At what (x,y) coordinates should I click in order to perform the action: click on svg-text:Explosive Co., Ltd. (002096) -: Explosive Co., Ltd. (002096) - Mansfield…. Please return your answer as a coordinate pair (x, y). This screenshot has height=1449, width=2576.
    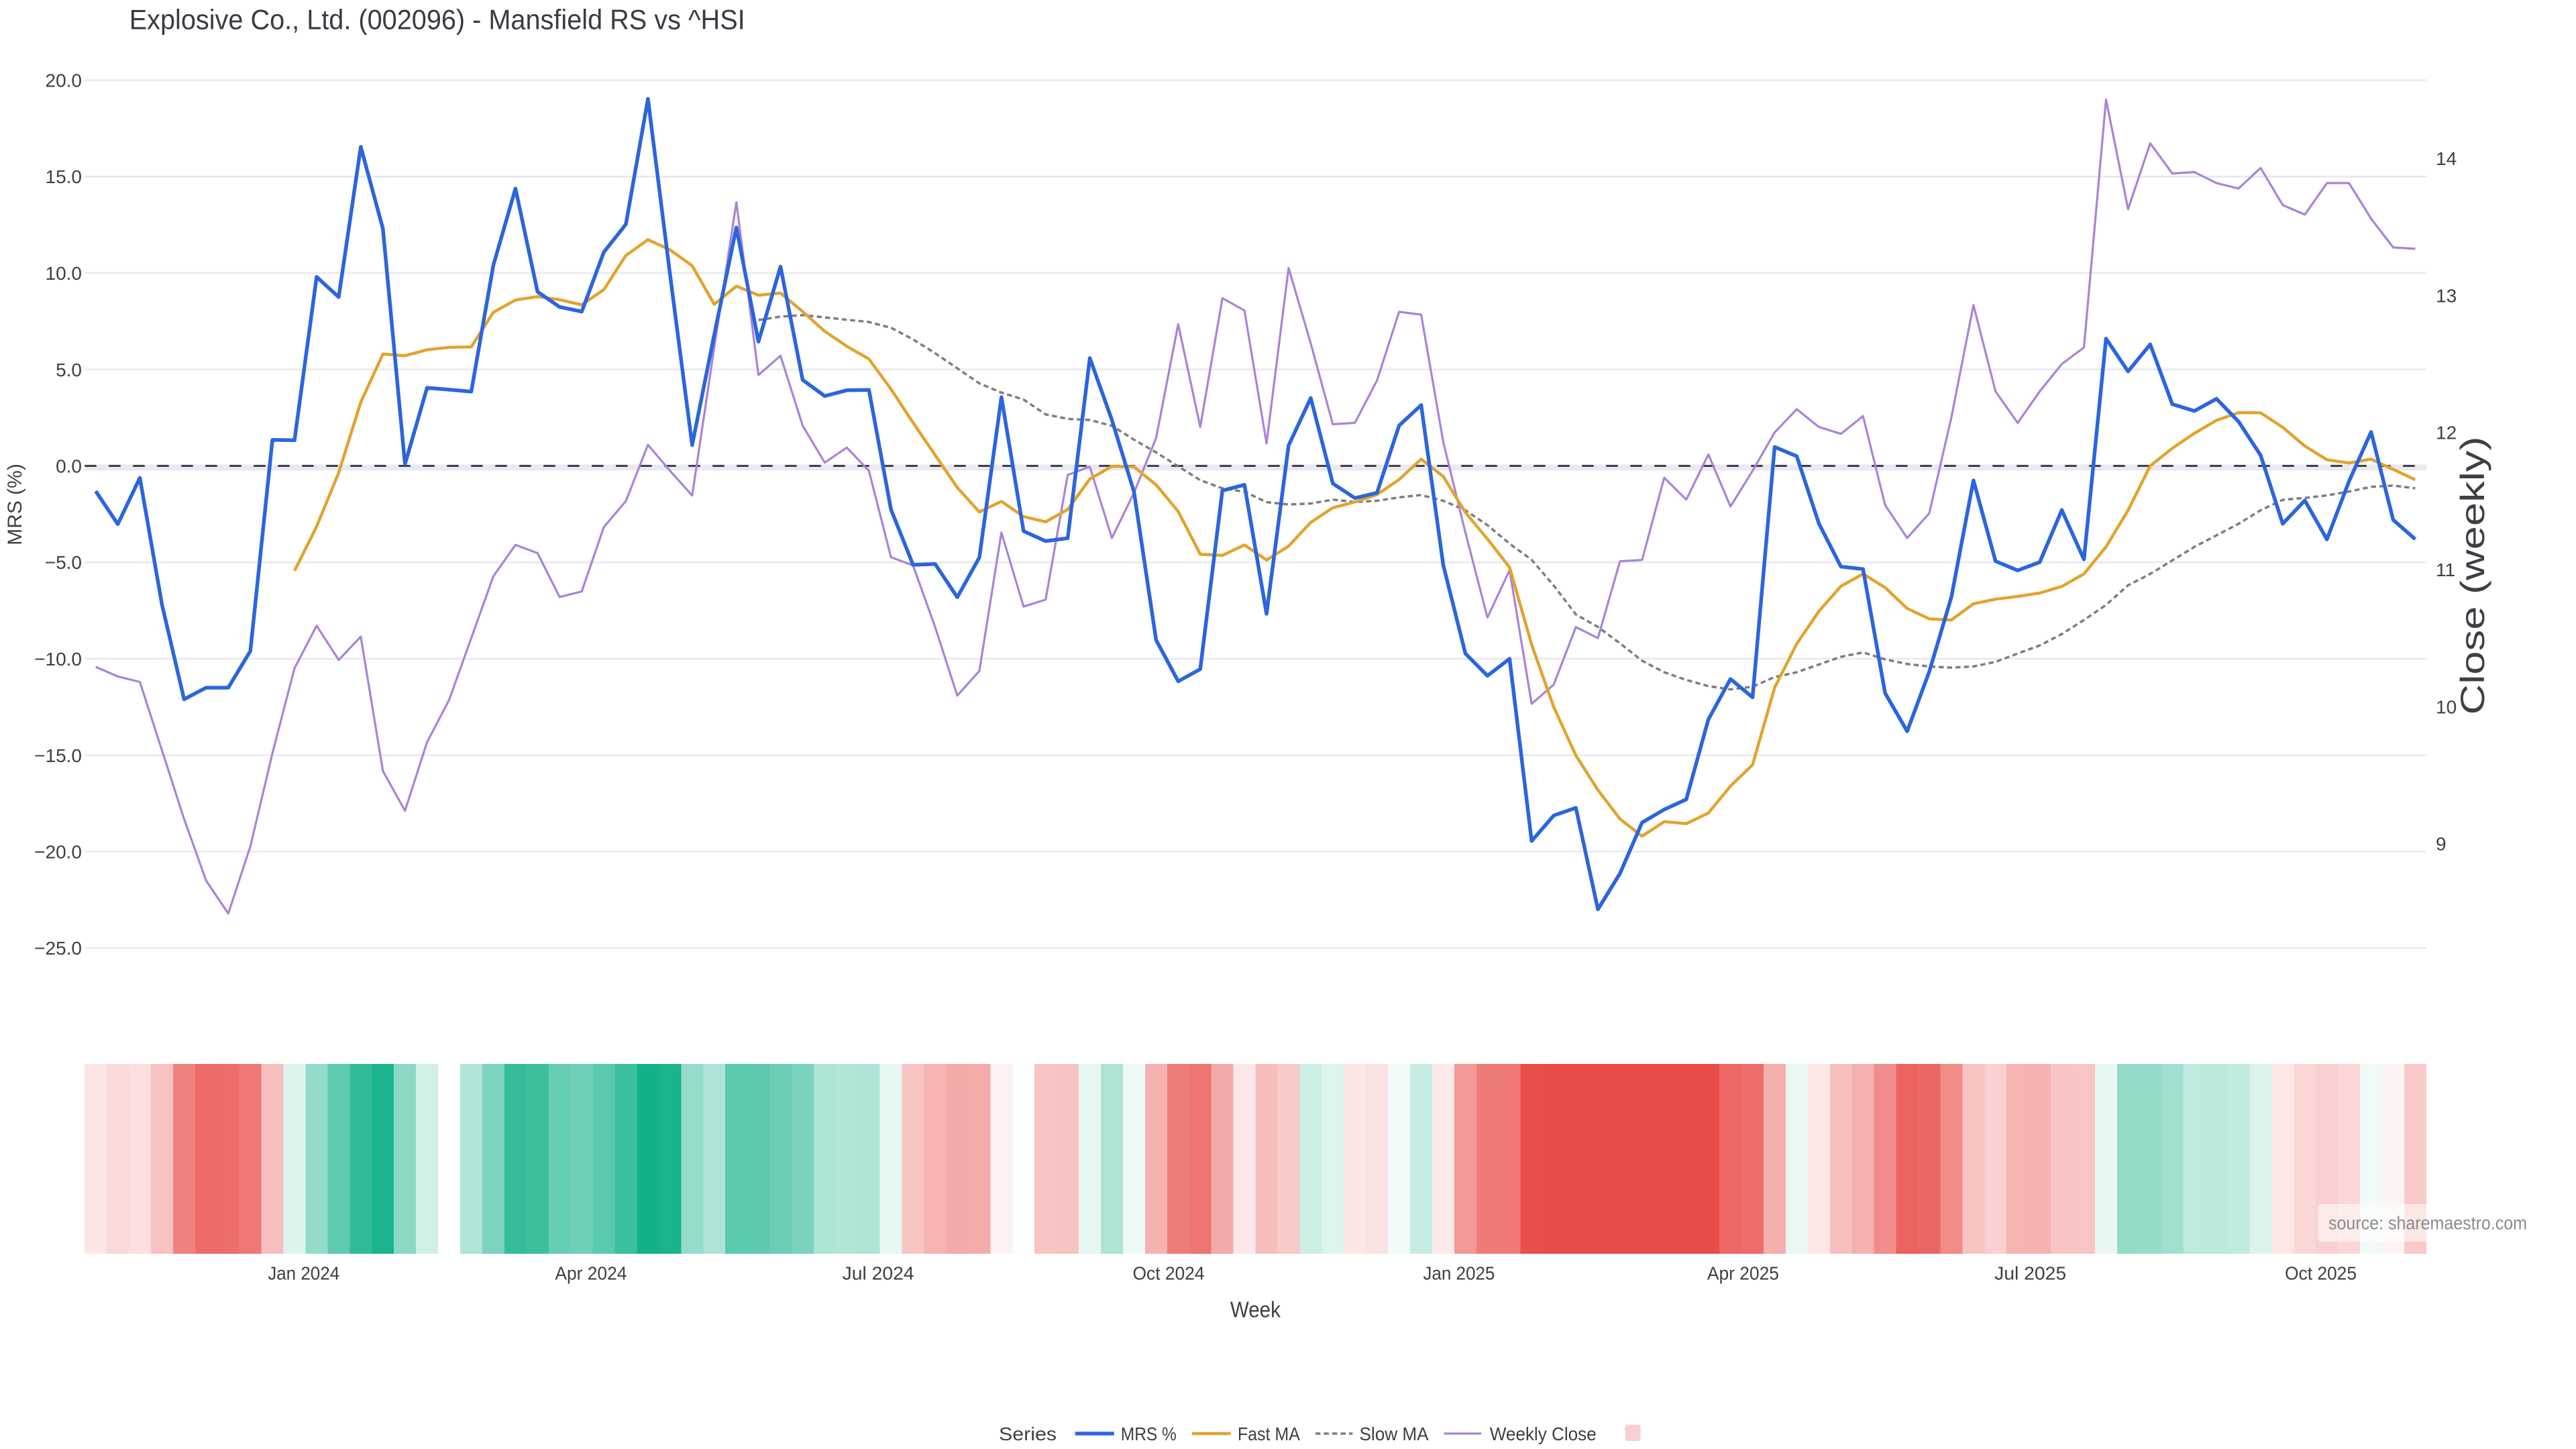
    Looking at the image, I should click on (437, 20).